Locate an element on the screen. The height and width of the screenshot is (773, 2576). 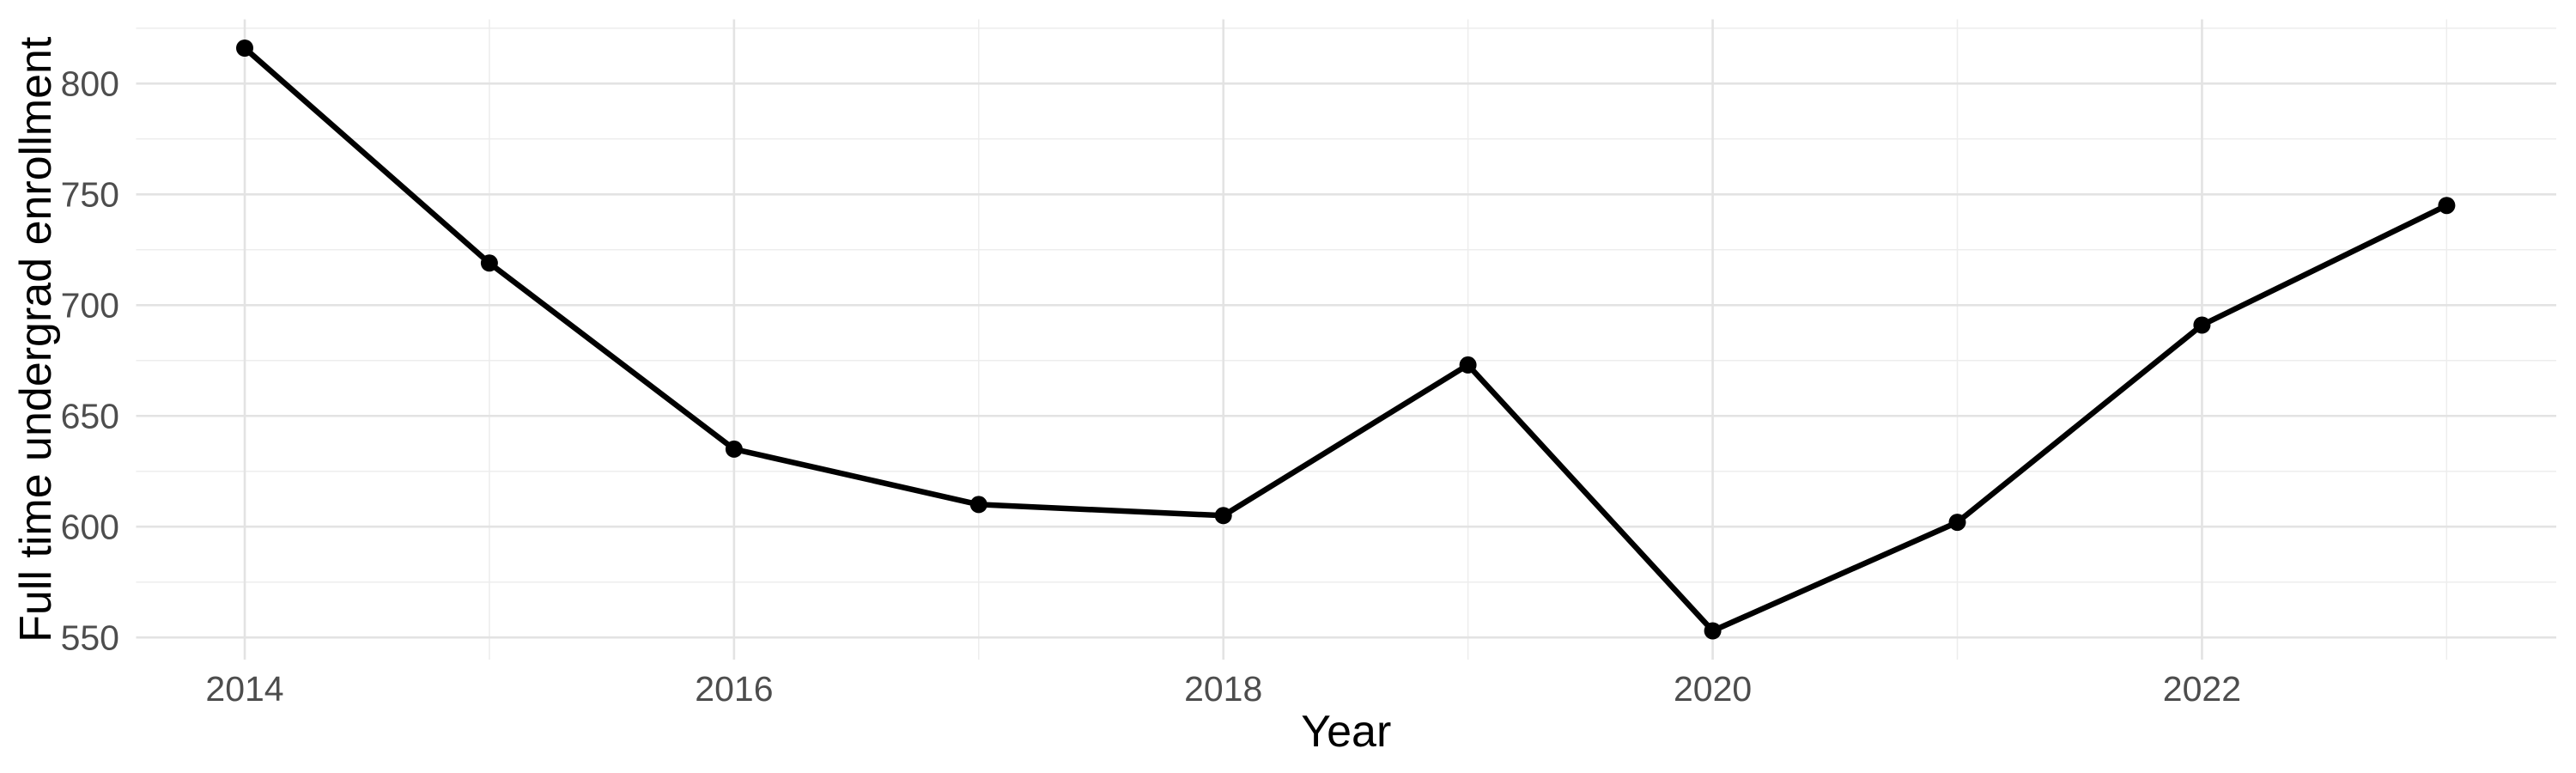
y-axis-tick-labels: 550 600 650 700 750 800 is located at coordinates (90, 361).